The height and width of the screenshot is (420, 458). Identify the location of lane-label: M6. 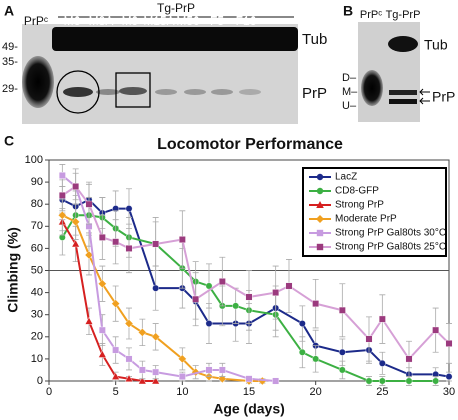
(72, 21).